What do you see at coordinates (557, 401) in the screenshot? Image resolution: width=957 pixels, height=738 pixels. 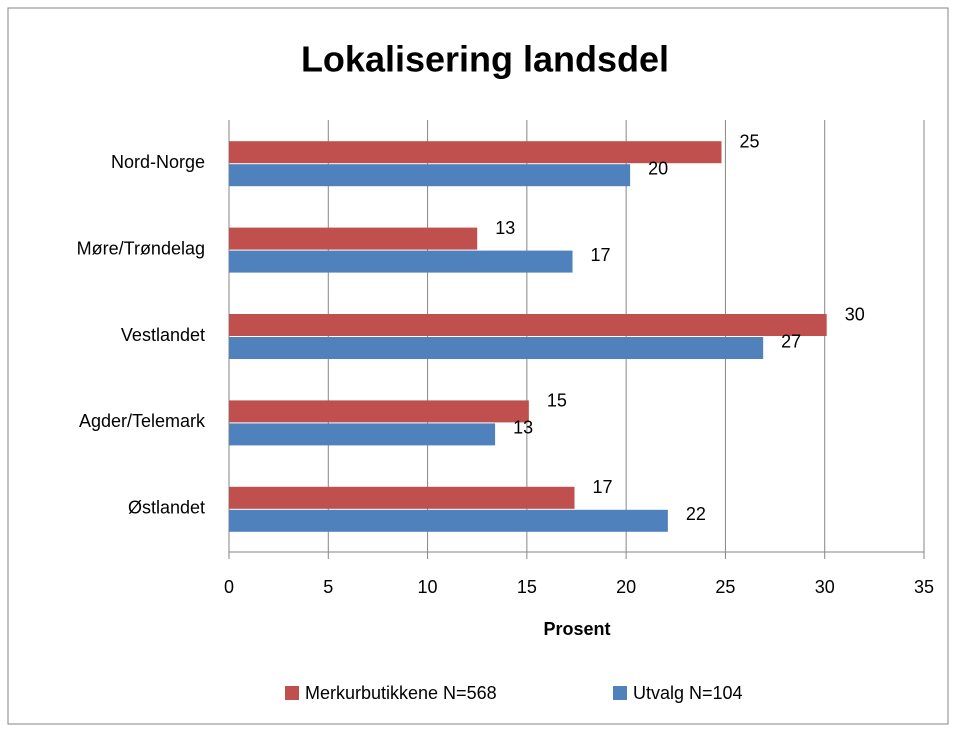 I see `data-label: 15` at bounding box center [557, 401].